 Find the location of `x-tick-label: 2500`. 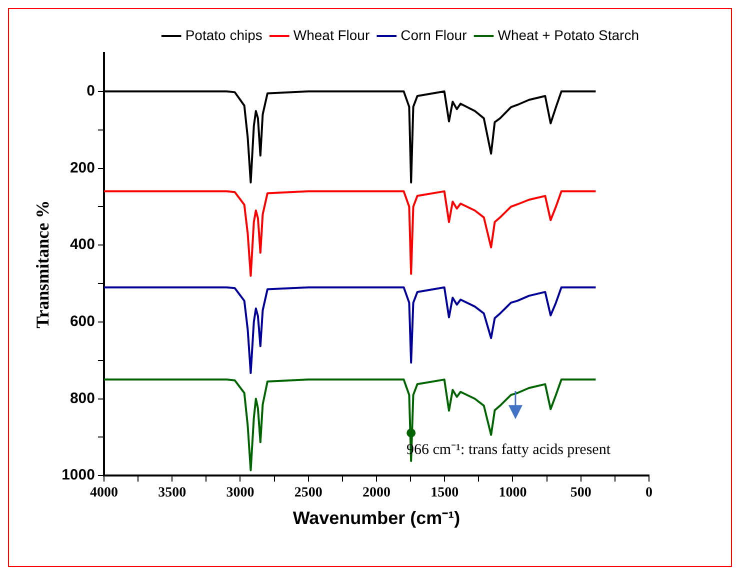

x-tick-label: 2500 is located at coordinates (308, 493).